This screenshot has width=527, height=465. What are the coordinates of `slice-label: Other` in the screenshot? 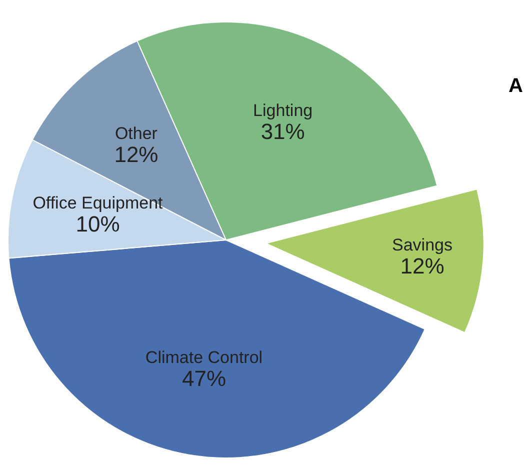 It's located at (136, 133).